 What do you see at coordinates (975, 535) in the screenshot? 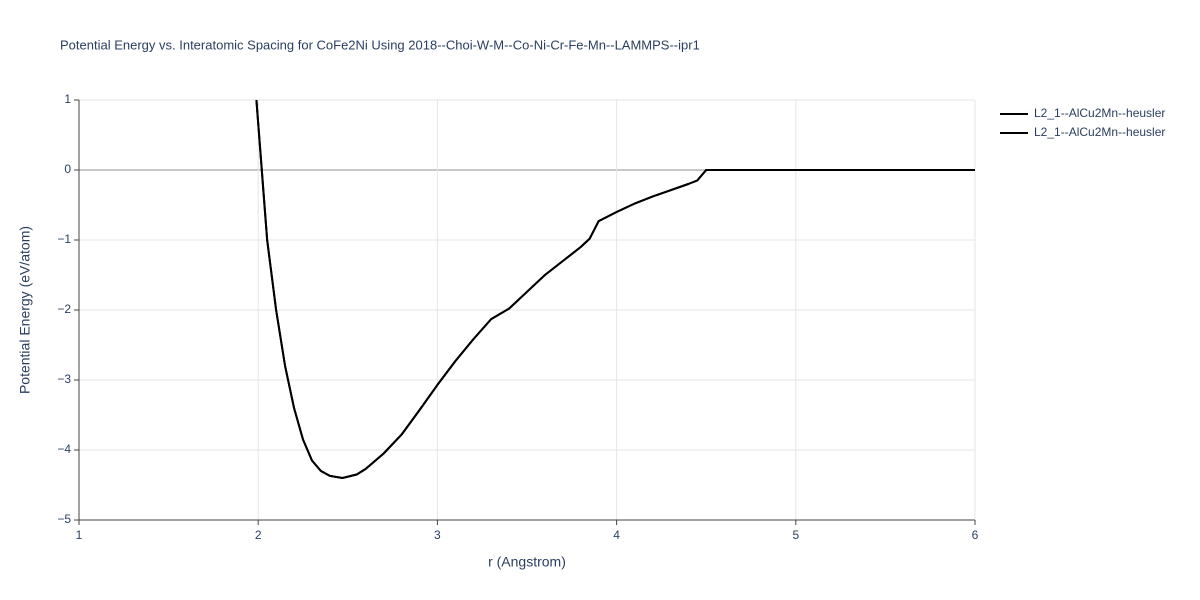
I see `x-tick-label: 6` at bounding box center [975, 535].